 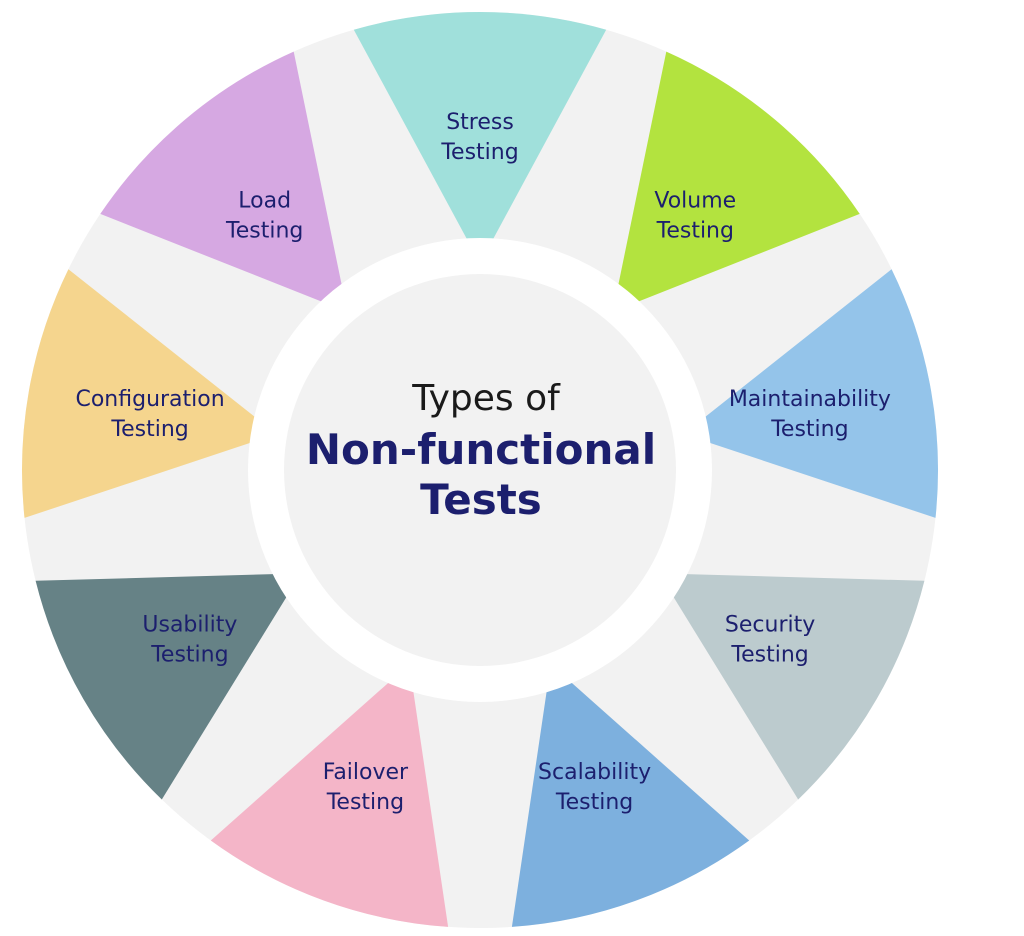 What do you see at coordinates (149, 429) in the screenshot?
I see `segment-label-configuration-line2: Testing` at bounding box center [149, 429].